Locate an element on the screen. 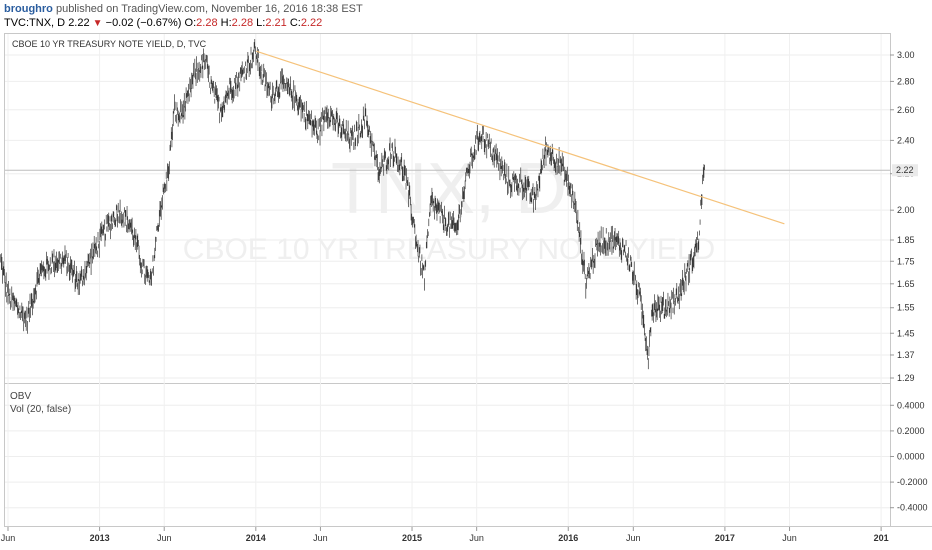  indicator-tick-label: 0.4000 is located at coordinates (911, 405).